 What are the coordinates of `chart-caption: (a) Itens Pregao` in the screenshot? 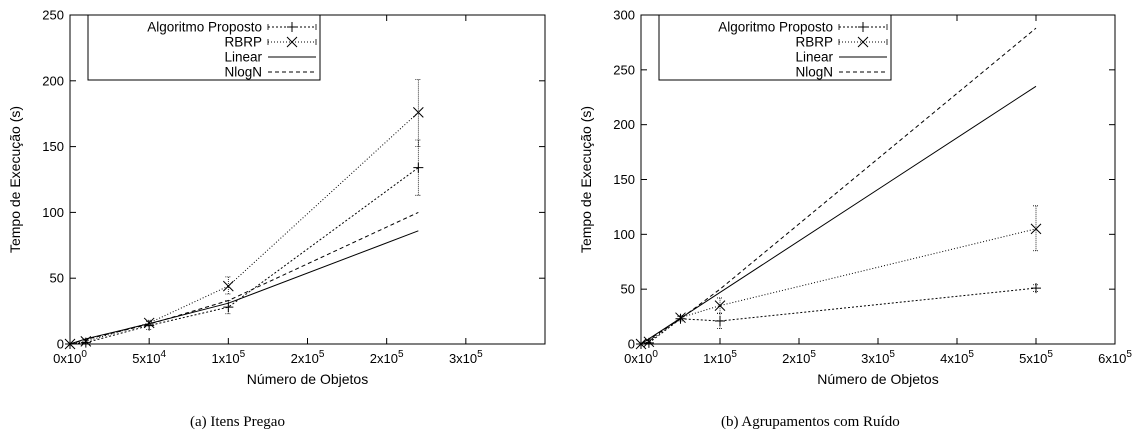 It's located at (237, 422).